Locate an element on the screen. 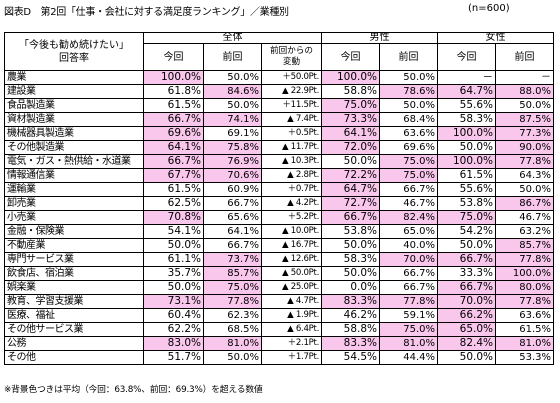 The image size is (560, 403). all-cur-cell: 54.1% is located at coordinates (173, 231).